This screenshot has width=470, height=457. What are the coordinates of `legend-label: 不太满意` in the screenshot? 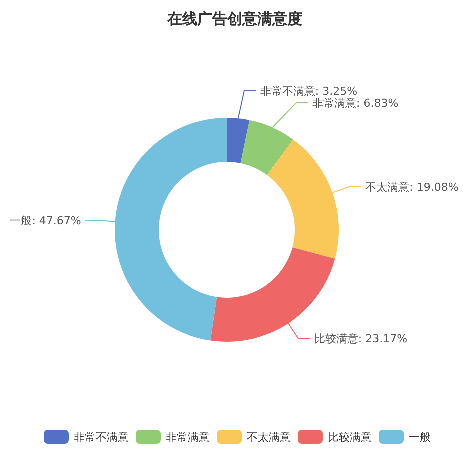 It's located at (269, 437).